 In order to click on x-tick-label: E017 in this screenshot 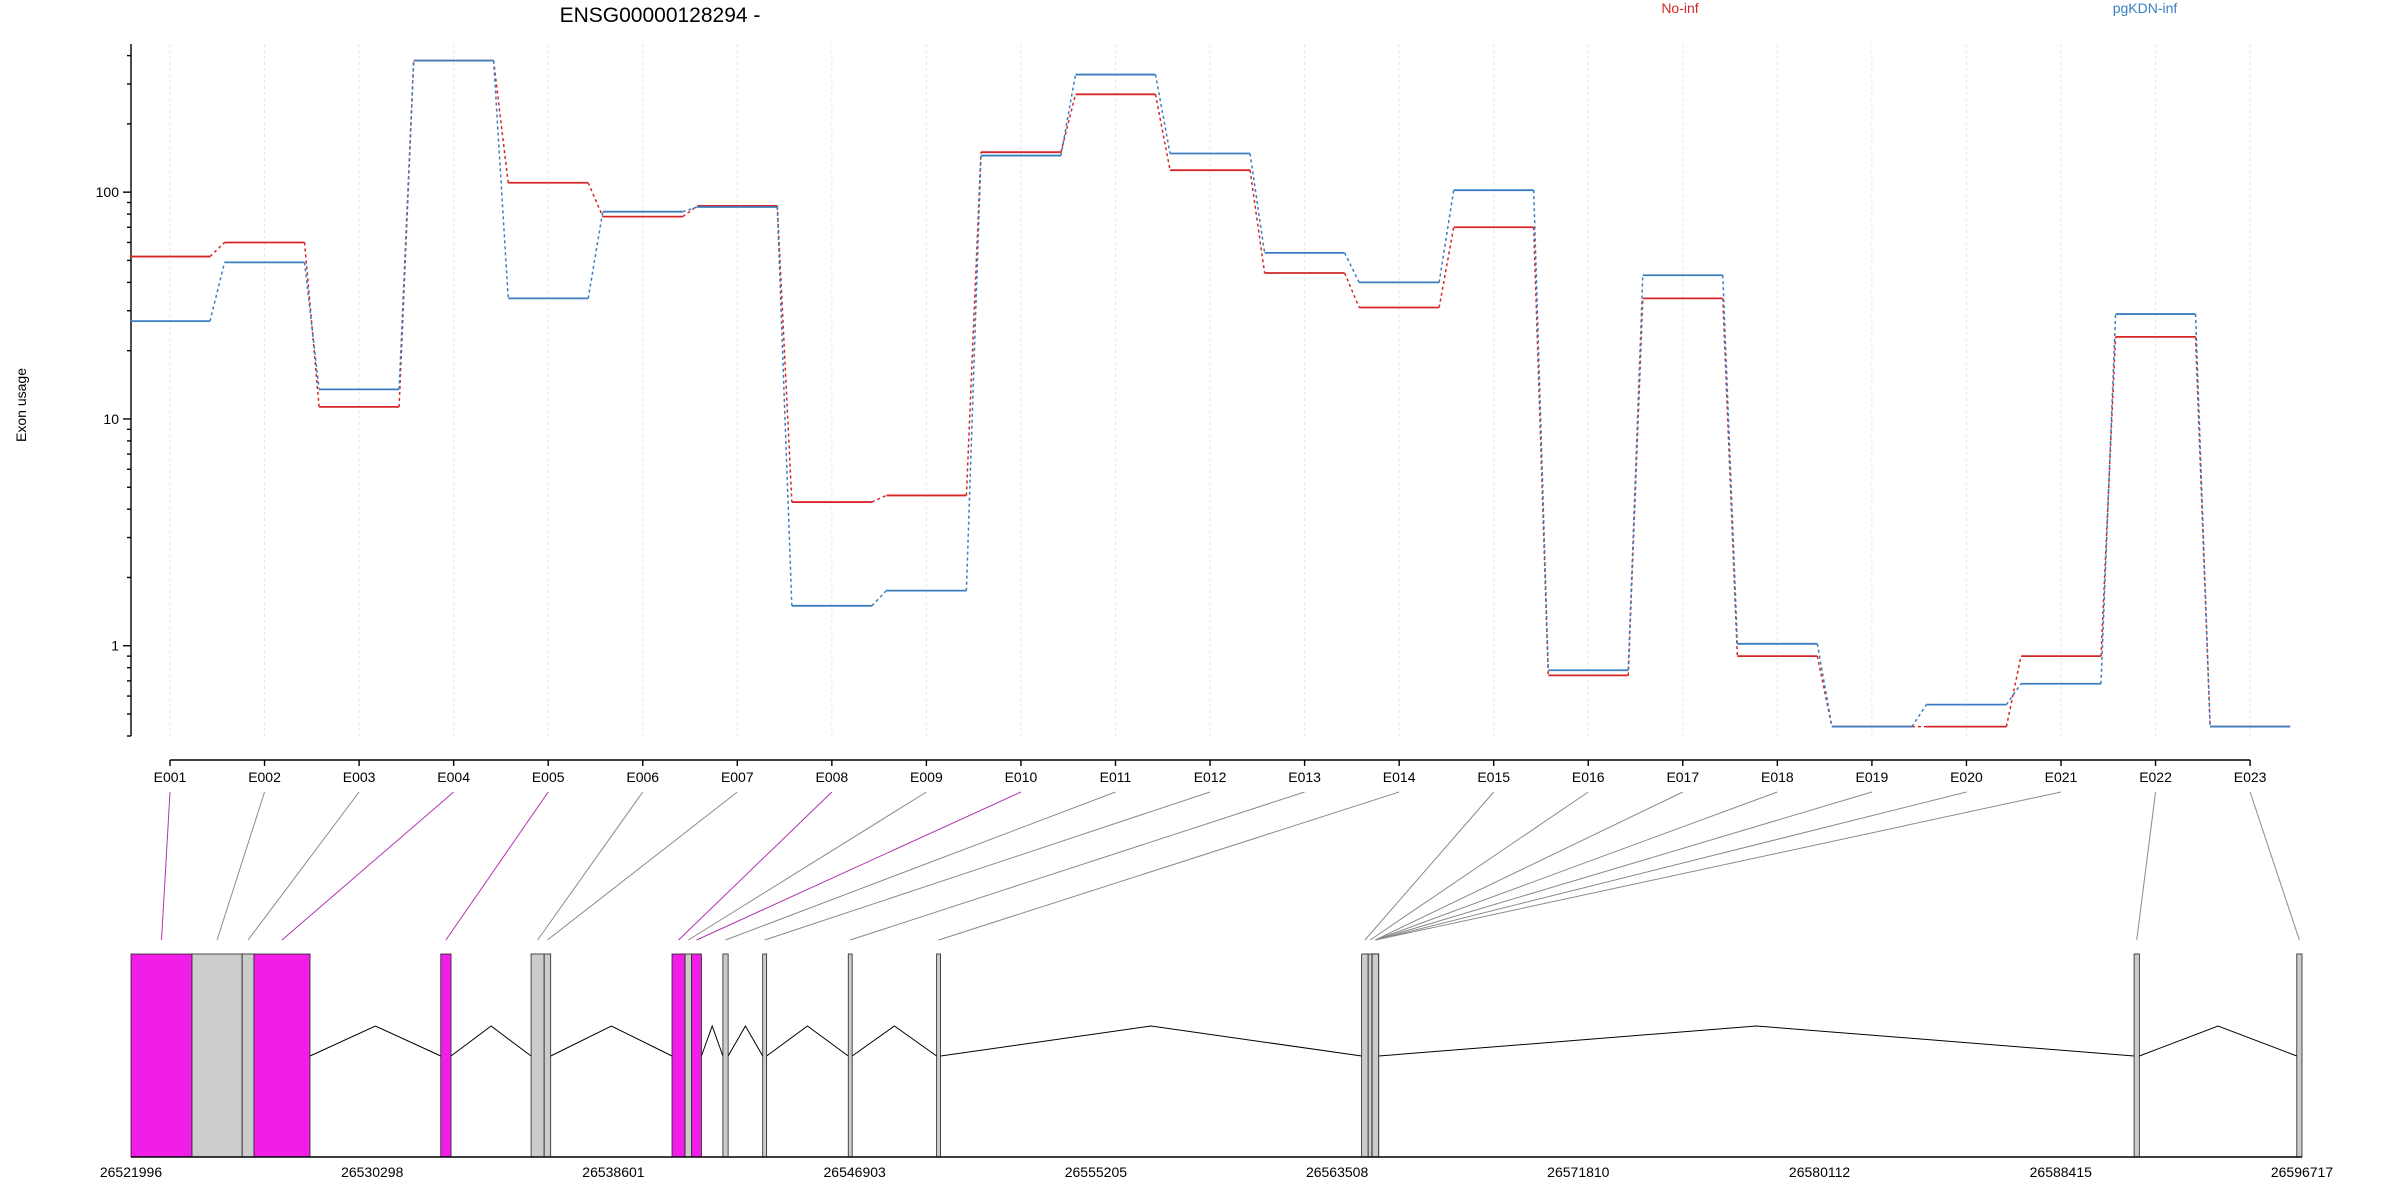, I will do `click(1682, 777)`.